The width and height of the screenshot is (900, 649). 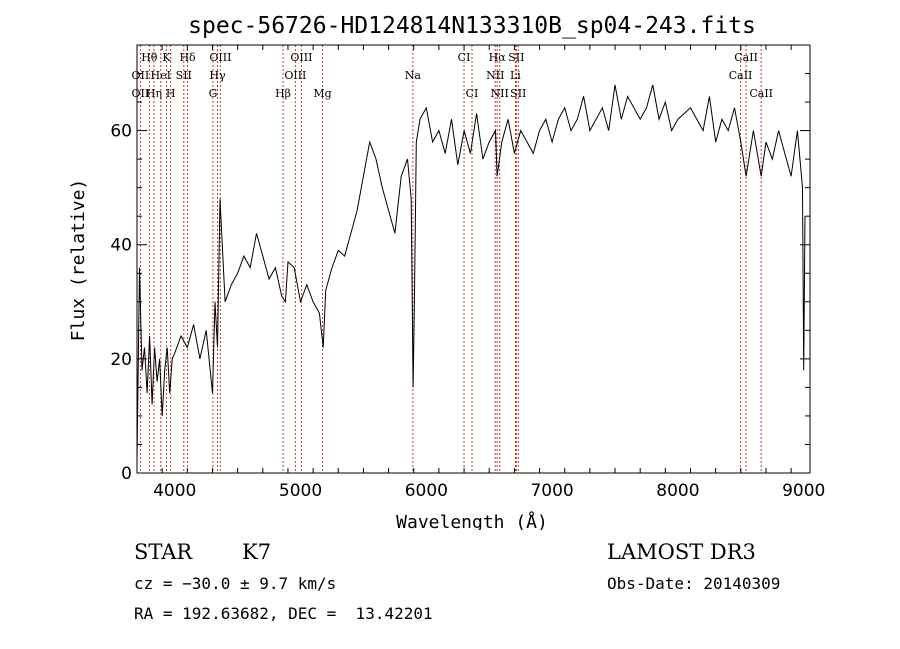 What do you see at coordinates (141, 93) in the screenshot?
I see `annotation-18: OII` at bounding box center [141, 93].